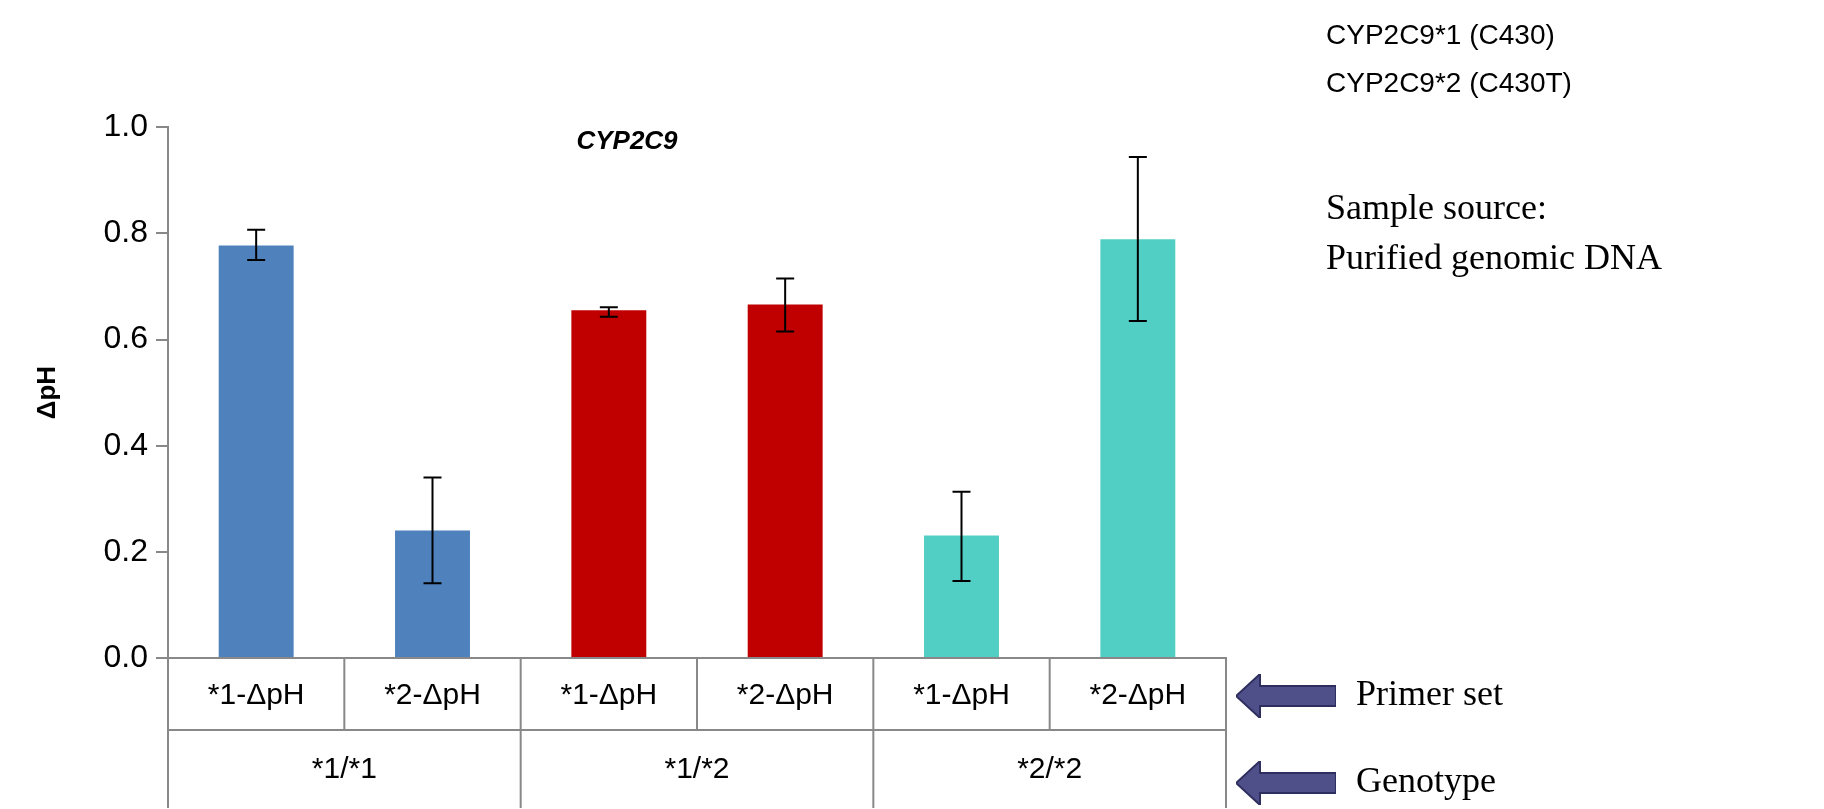 Image resolution: width=1824 pixels, height=809 pixels. What do you see at coordinates (697, 768) in the screenshot?
I see `text: *1/*2` at bounding box center [697, 768].